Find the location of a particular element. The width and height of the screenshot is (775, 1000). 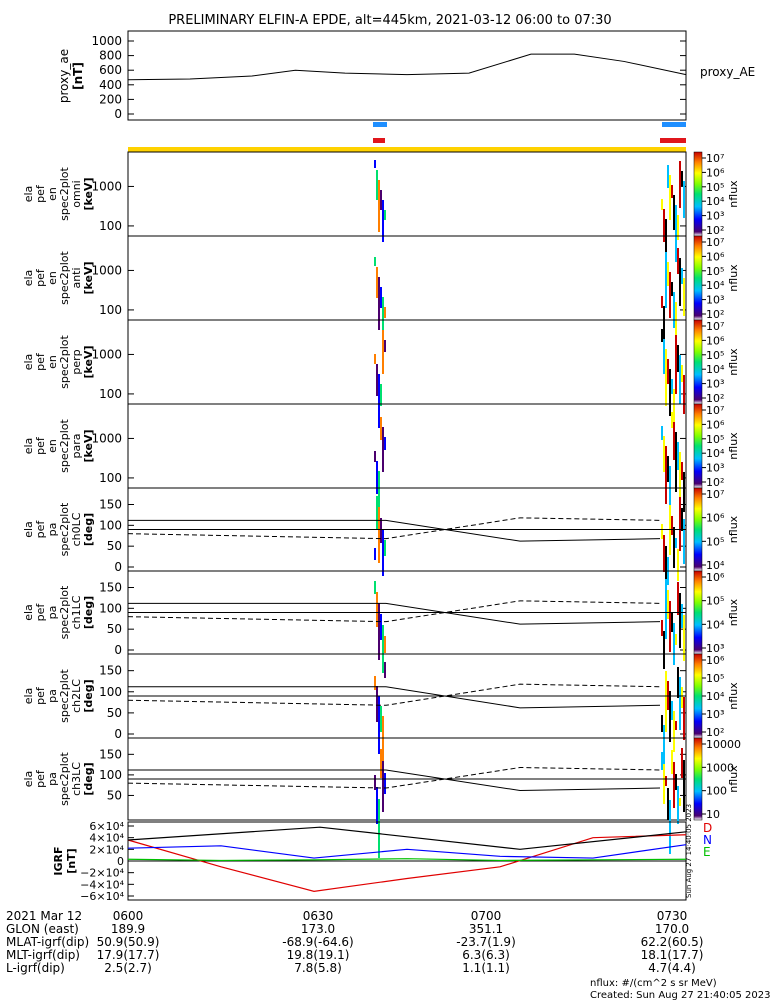

spectrogram-ytick: 150 is located at coordinates (110, 754).